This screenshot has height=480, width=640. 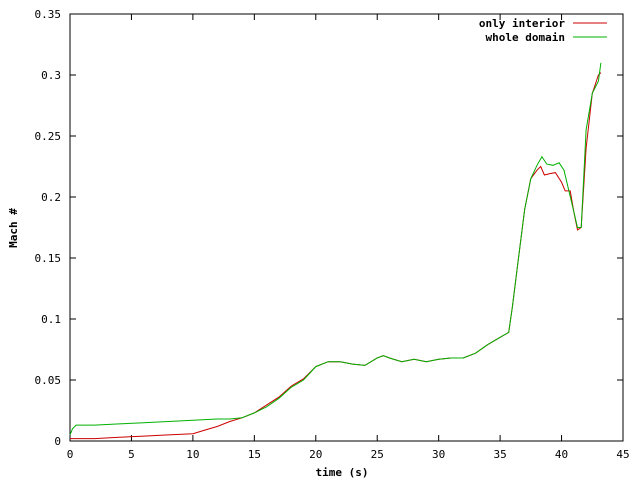 What do you see at coordinates (522, 23) in the screenshot?
I see `legend-label-only-interior: only interior` at bounding box center [522, 23].